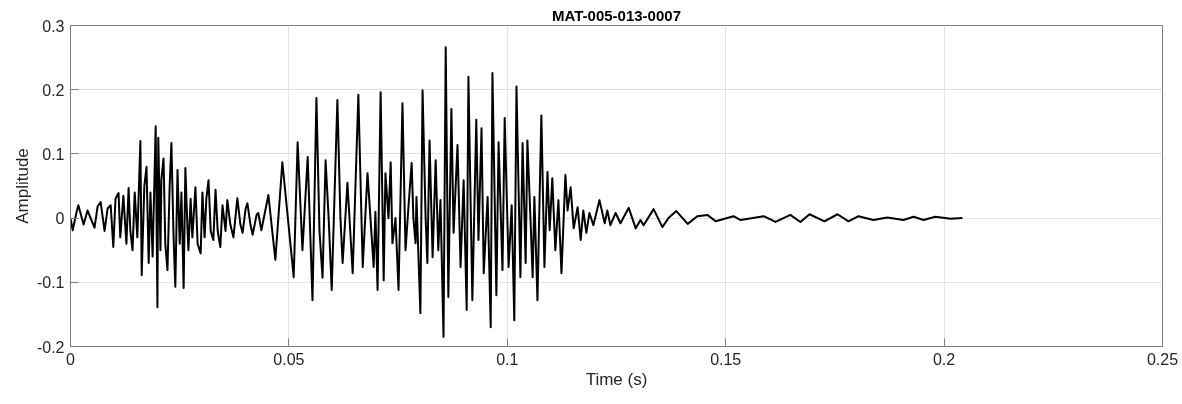 The image size is (1182, 404). I want to click on y-tick-label: 0, so click(60, 219).